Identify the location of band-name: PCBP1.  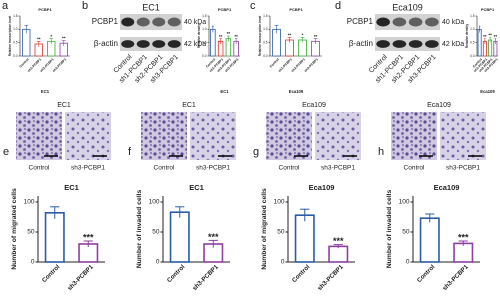
(360, 21).